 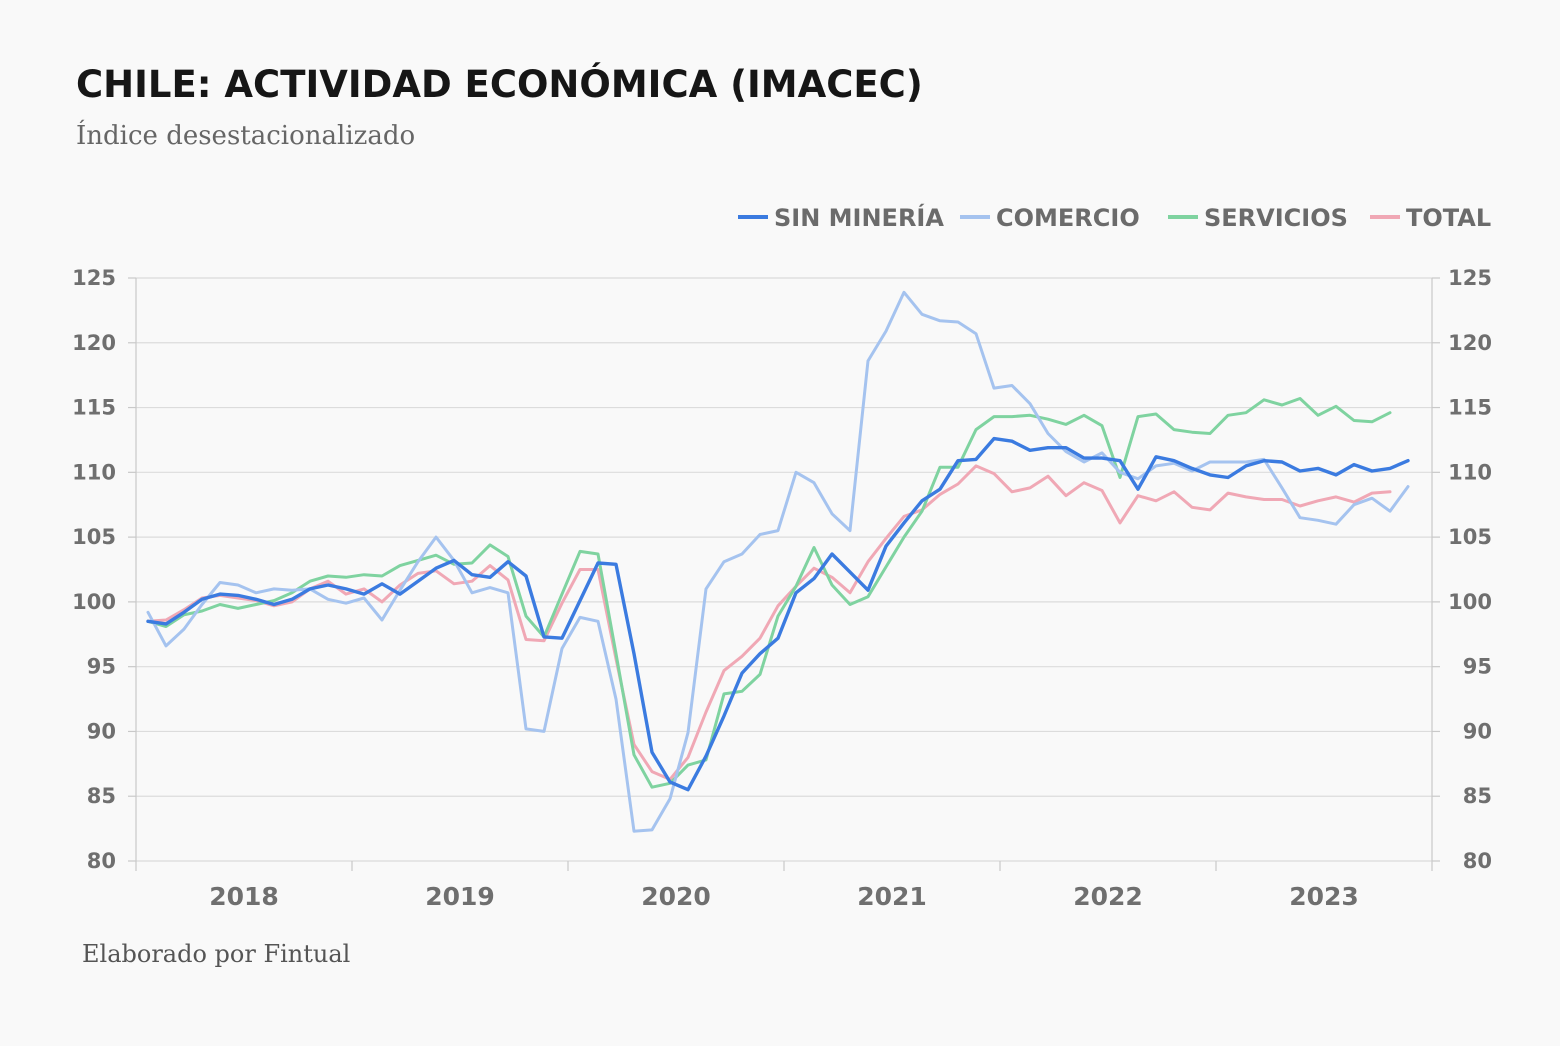 What do you see at coordinates (101, 861) in the screenshot?
I see `y-tick-label-left: 80` at bounding box center [101, 861].